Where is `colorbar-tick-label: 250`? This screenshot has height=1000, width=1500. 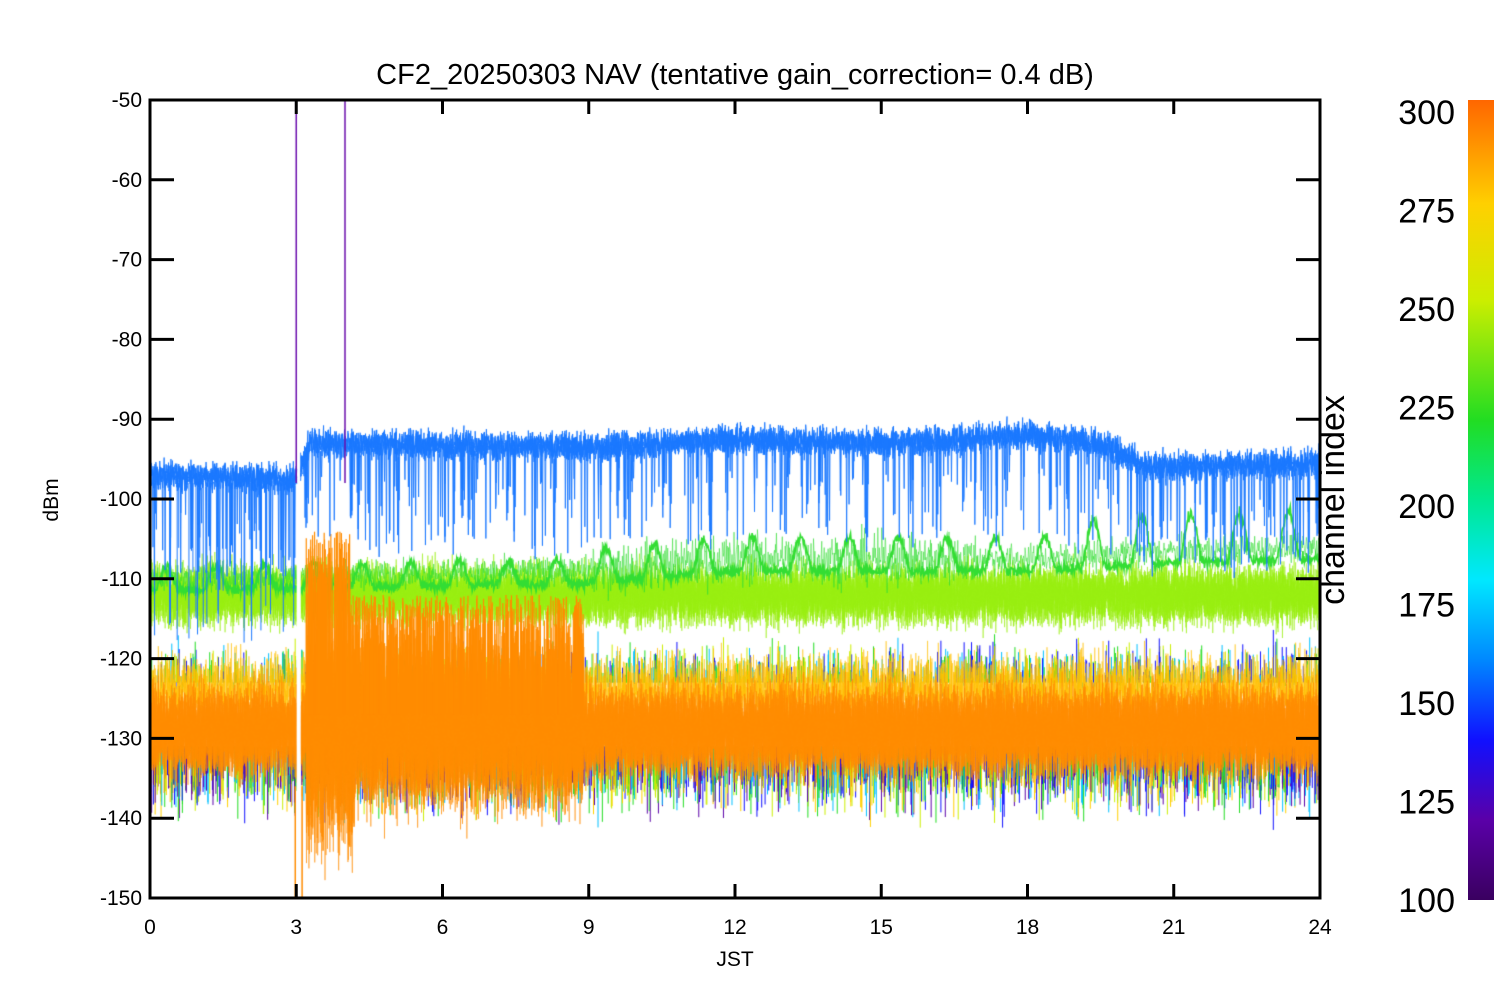 colorbar-tick-label: 250 is located at coordinates (1426, 310).